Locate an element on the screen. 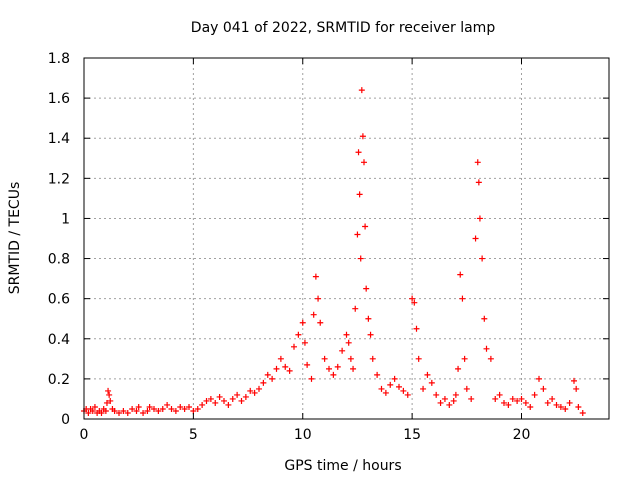 Image resolution: width=640 pixels, height=480 pixels. y-tick-label: 0.4 is located at coordinates (59, 340).